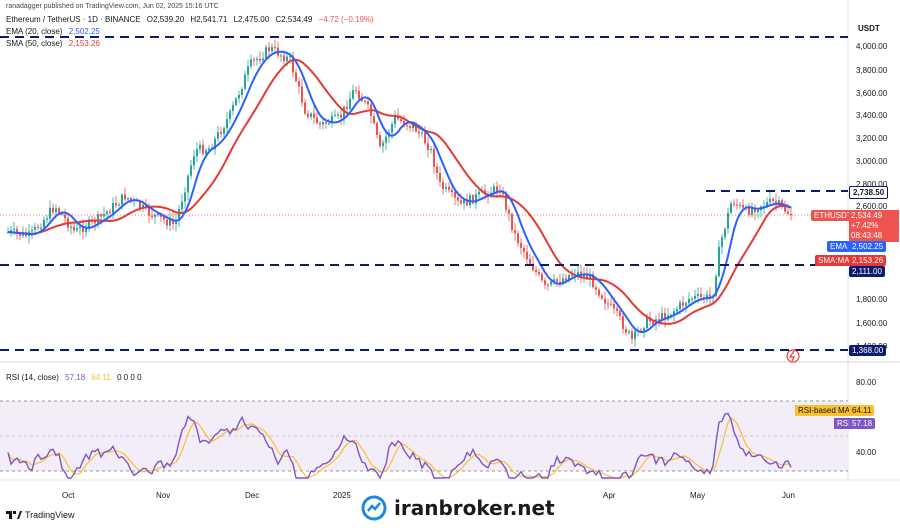 This screenshot has height=528, width=900. What do you see at coordinates (32, 377) in the screenshot?
I see `rsi-legend-label: RSI (14, close)` at bounding box center [32, 377].